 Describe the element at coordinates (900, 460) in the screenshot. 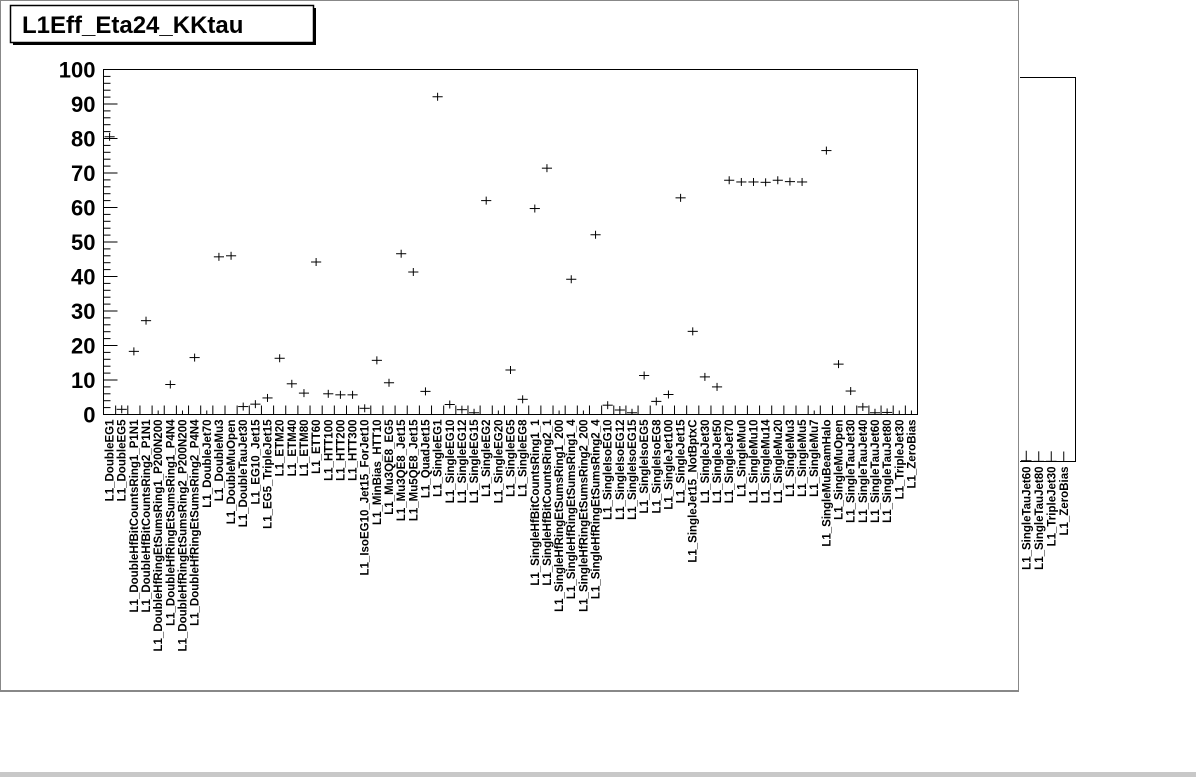

I see `x-category-label: L1_TripleJet30` at that location.